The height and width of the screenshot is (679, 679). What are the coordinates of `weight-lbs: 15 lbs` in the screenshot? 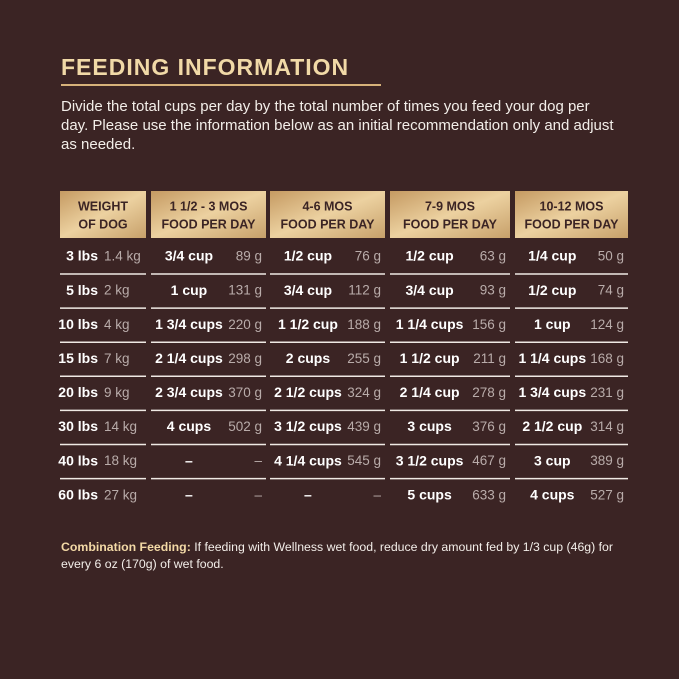 It's located at (78, 358).